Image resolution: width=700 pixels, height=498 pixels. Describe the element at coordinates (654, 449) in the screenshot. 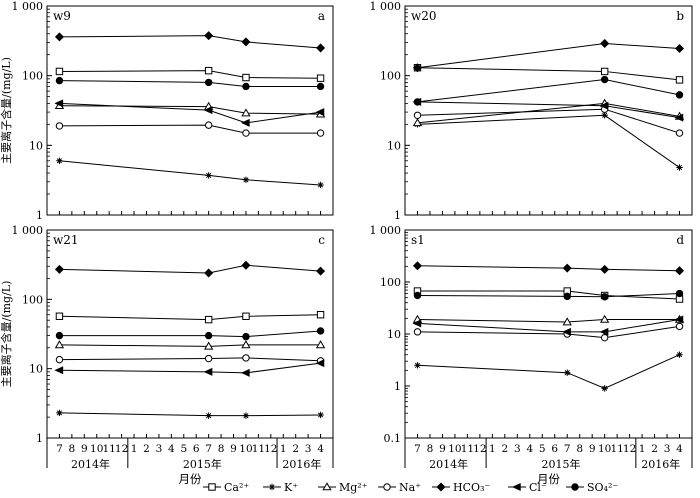

I see `x-tick-label: 2` at that location.